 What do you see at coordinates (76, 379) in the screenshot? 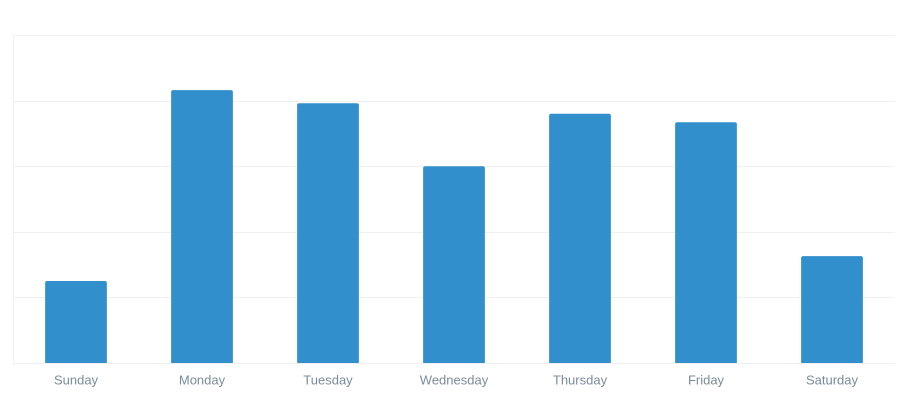
I see `x-tick-label: Sunday` at bounding box center [76, 379].